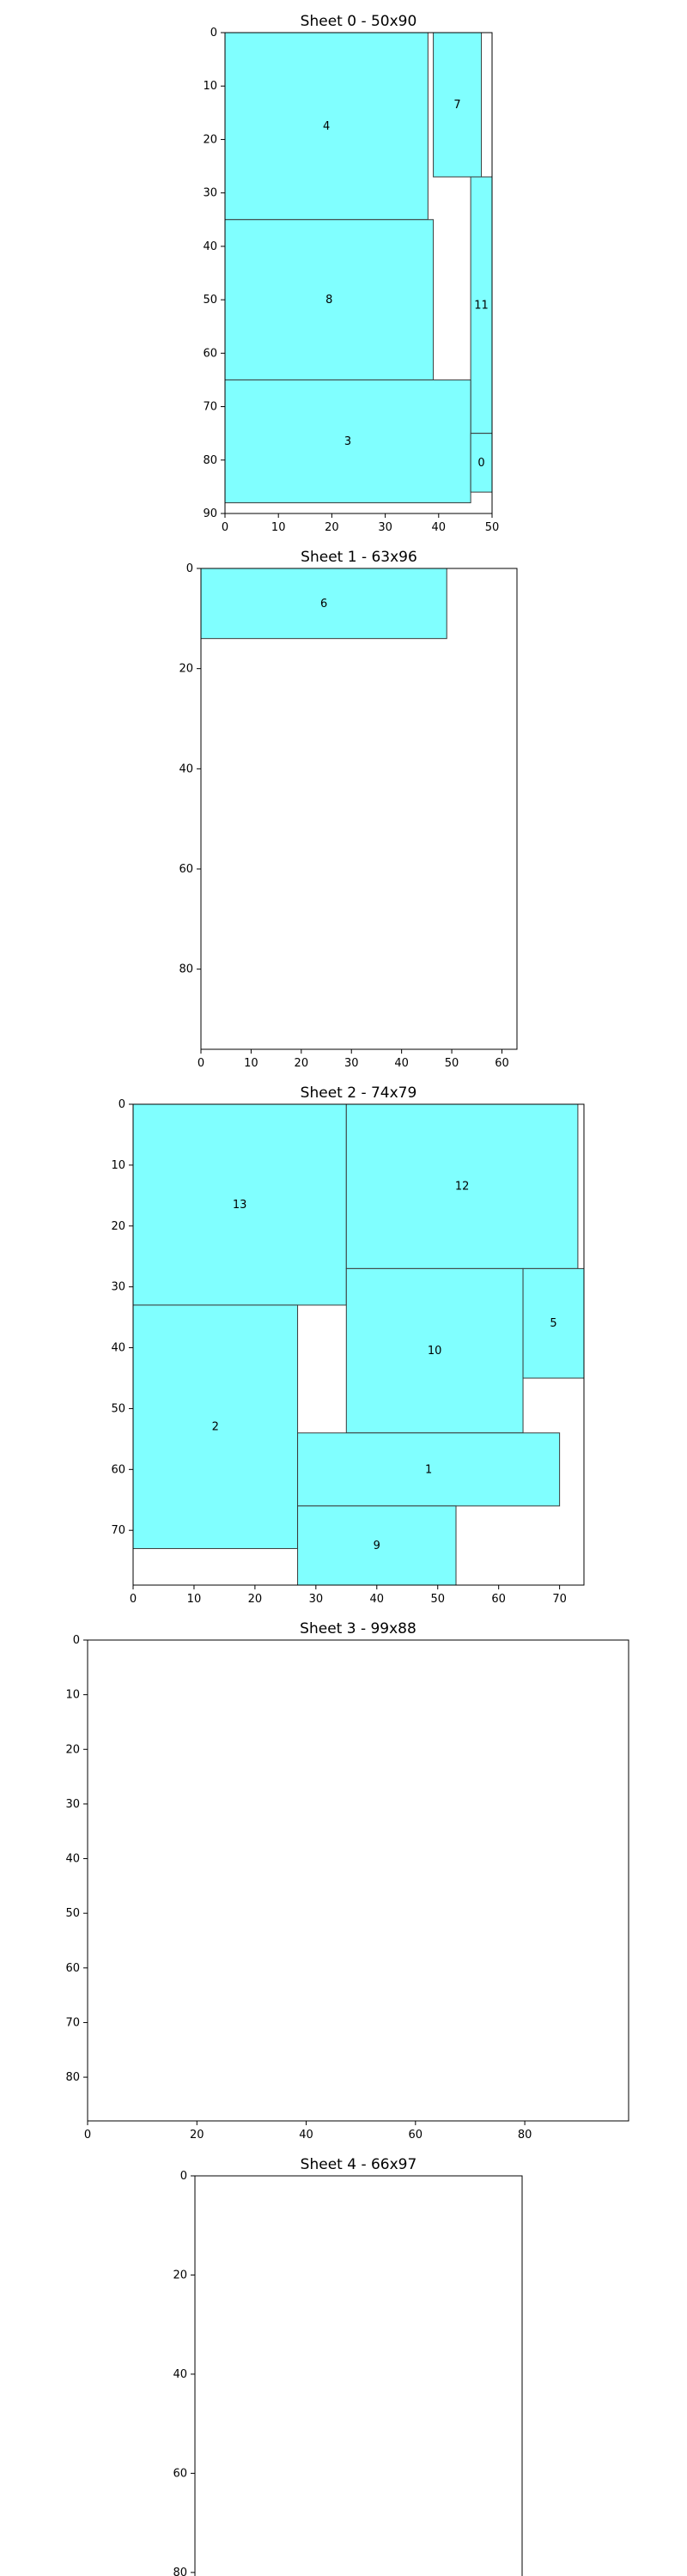 The image size is (687, 2576). I want to click on y-tick-label: 90, so click(210, 513).